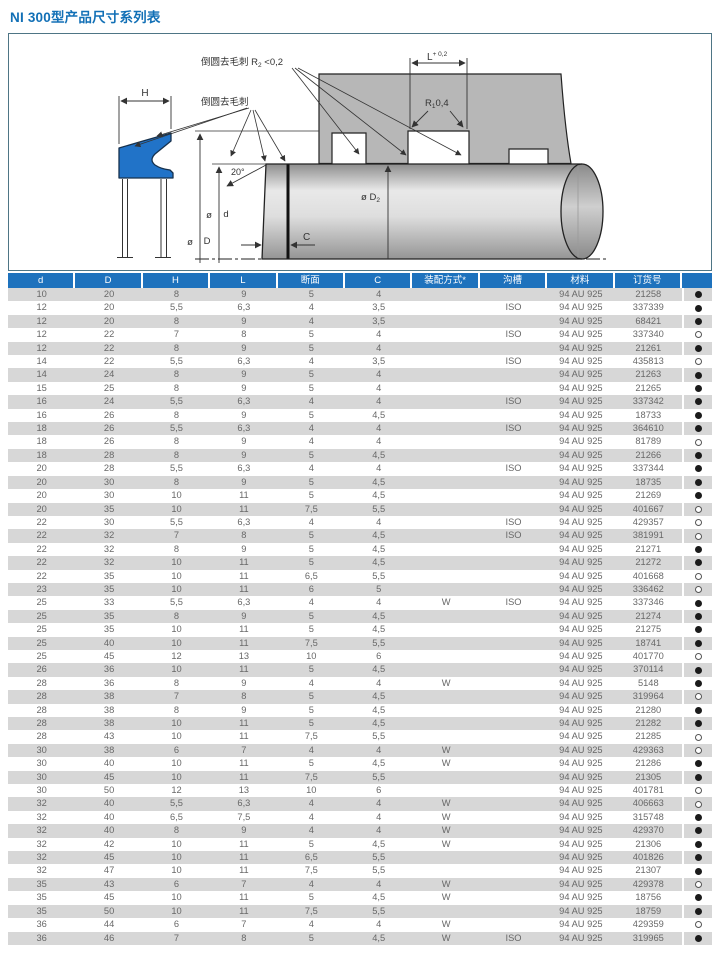 Image resolution: width=720 pixels, height=960 pixels. Describe the element at coordinates (41, 428) in the screenshot. I see `table-cell: 18` at that location.